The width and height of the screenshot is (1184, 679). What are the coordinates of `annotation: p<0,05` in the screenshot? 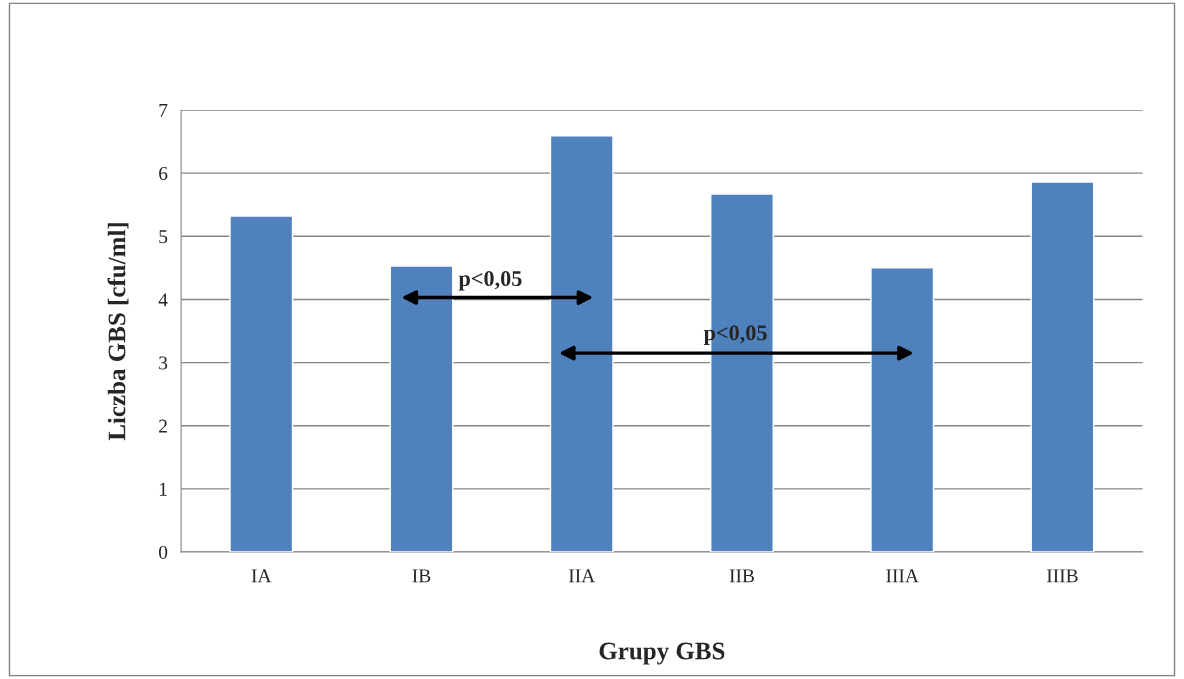 It's located at (490, 281).